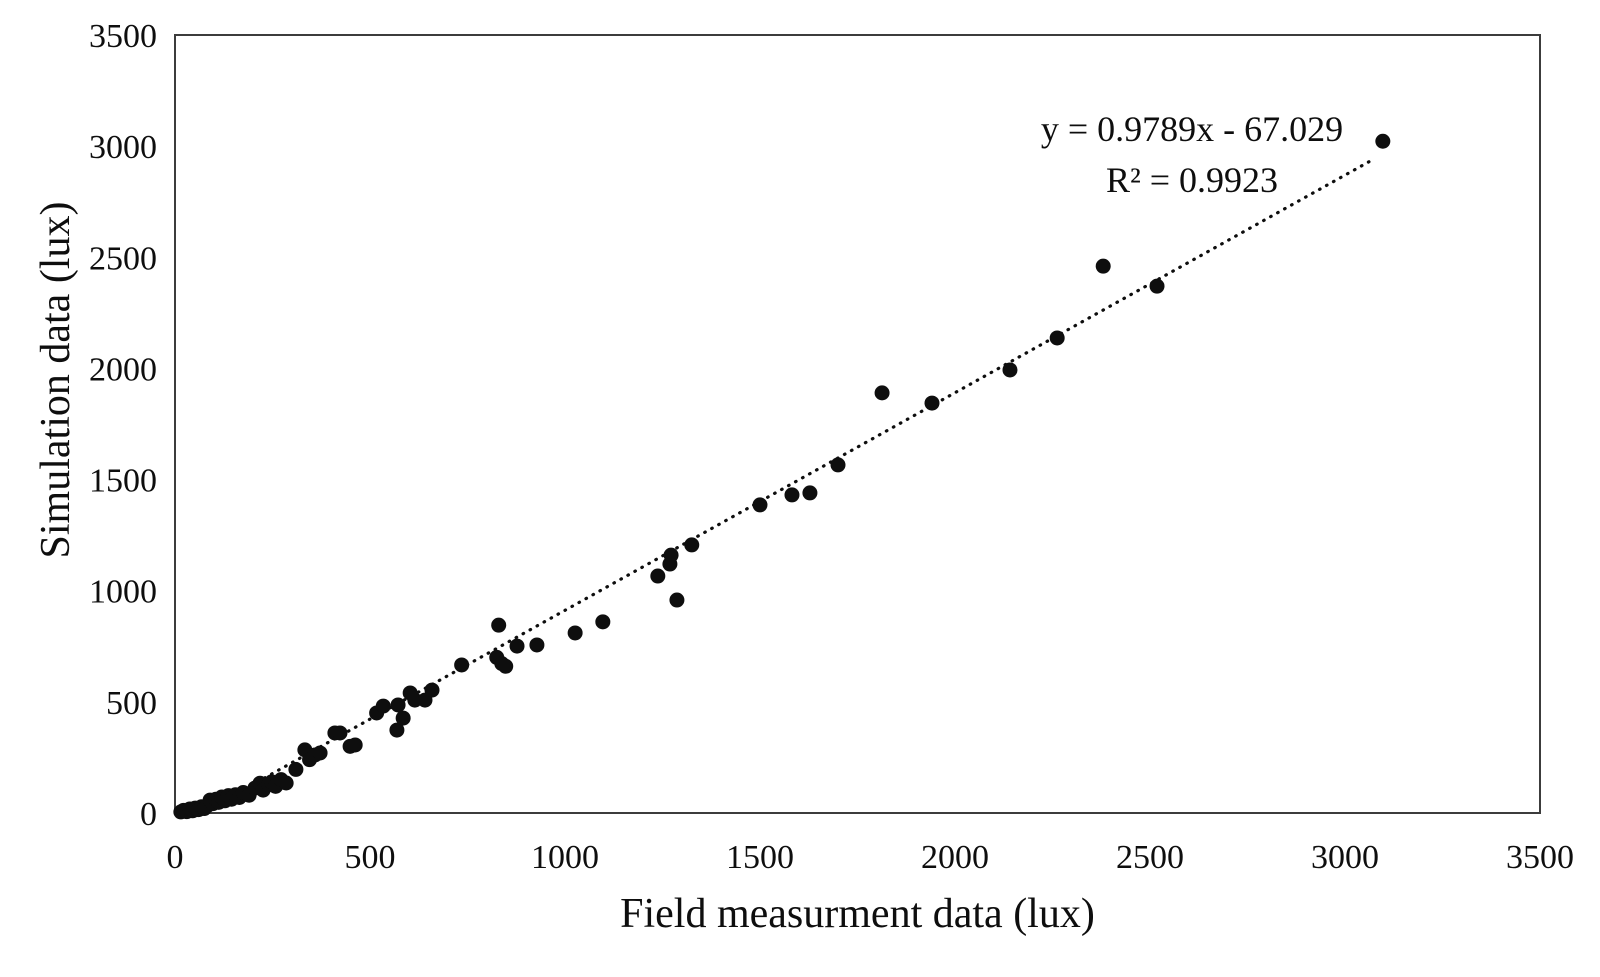 The height and width of the screenshot is (977, 1600). What do you see at coordinates (148, 814) in the screenshot?
I see `y-tick-label: 0` at bounding box center [148, 814].